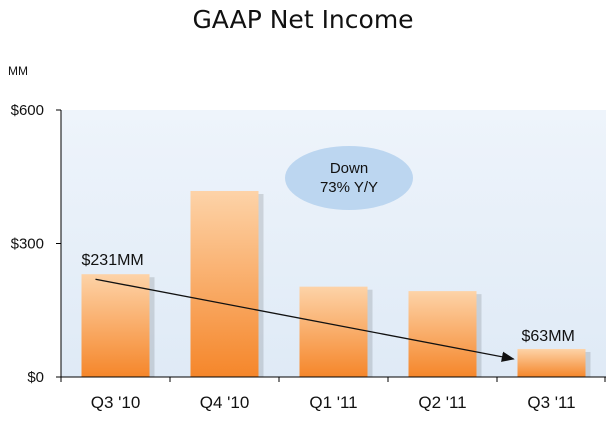 The width and height of the screenshot is (606, 422). What do you see at coordinates (113, 260) in the screenshot?
I see `data-label-start: $231MM` at bounding box center [113, 260].